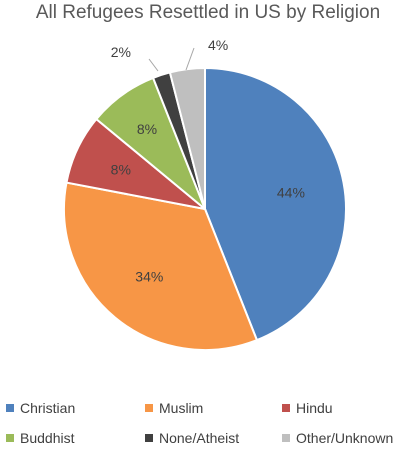 This screenshot has height=454, width=416. Describe the element at coordinates (149, 276) in the screenshot. I see `data-label-muslim: 34%` at that location.